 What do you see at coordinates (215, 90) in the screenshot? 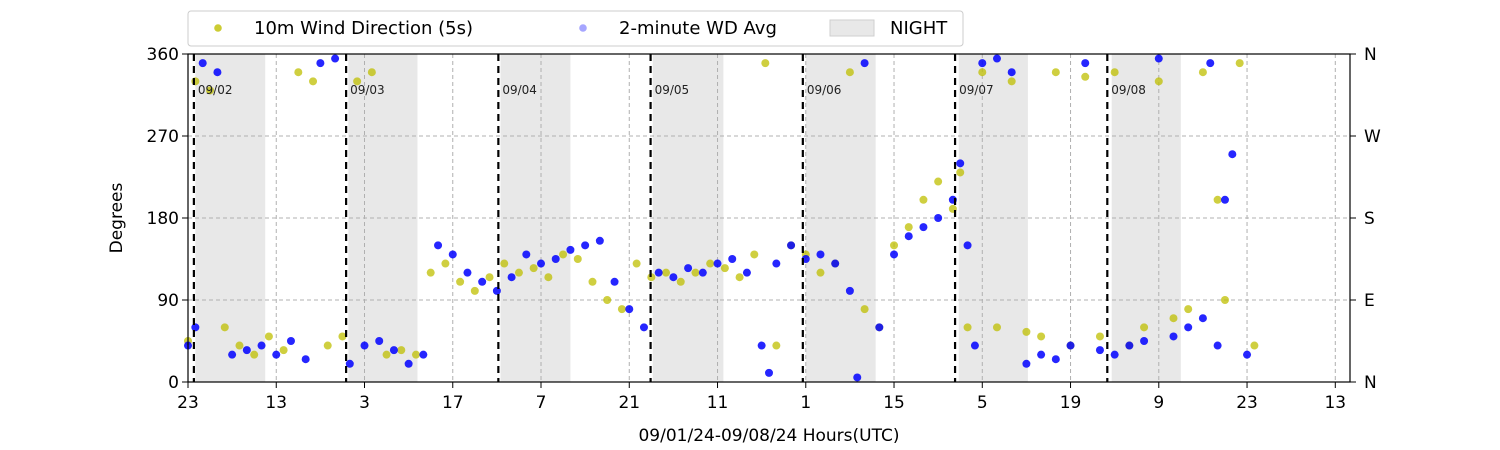
I see `day-label: 09/02` at bounding box center [215, 90].